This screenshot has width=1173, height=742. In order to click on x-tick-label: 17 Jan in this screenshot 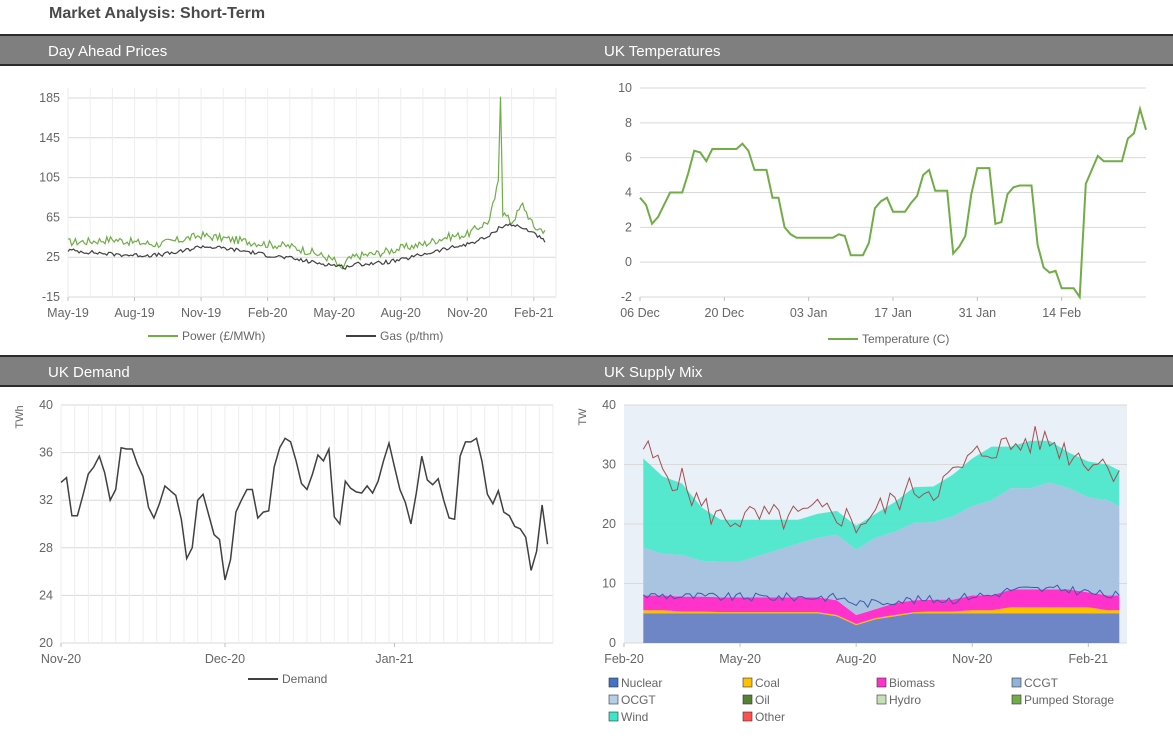, I will do `click(893, 313)`.